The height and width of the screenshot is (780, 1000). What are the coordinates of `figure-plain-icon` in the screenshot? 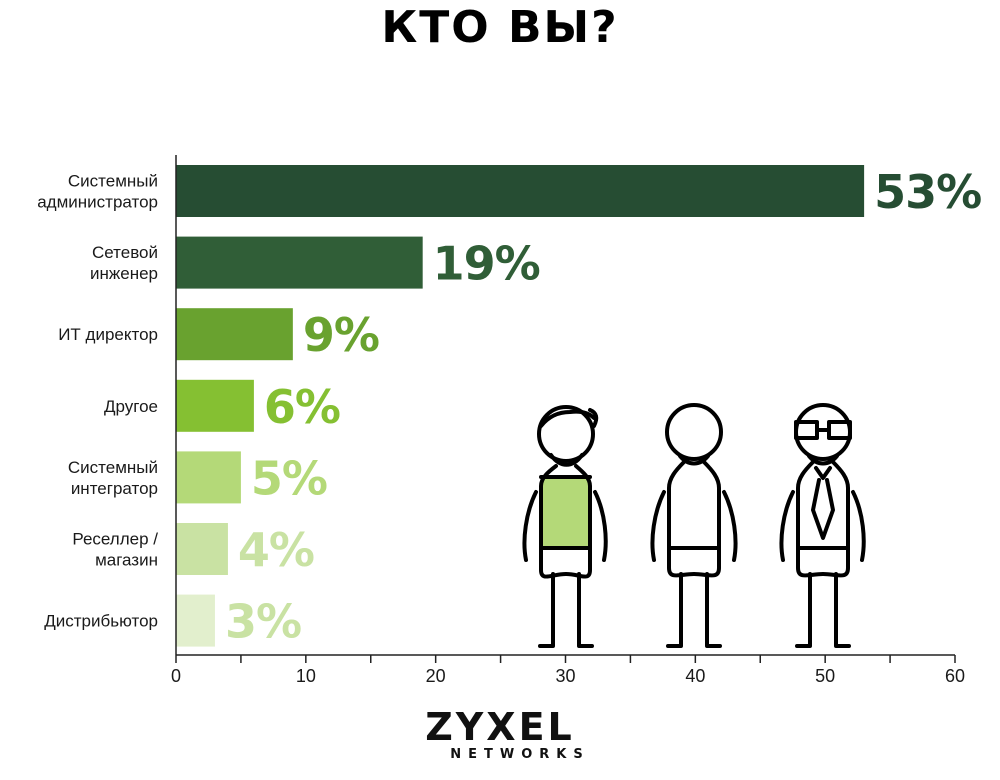 It's located at (694, 525).